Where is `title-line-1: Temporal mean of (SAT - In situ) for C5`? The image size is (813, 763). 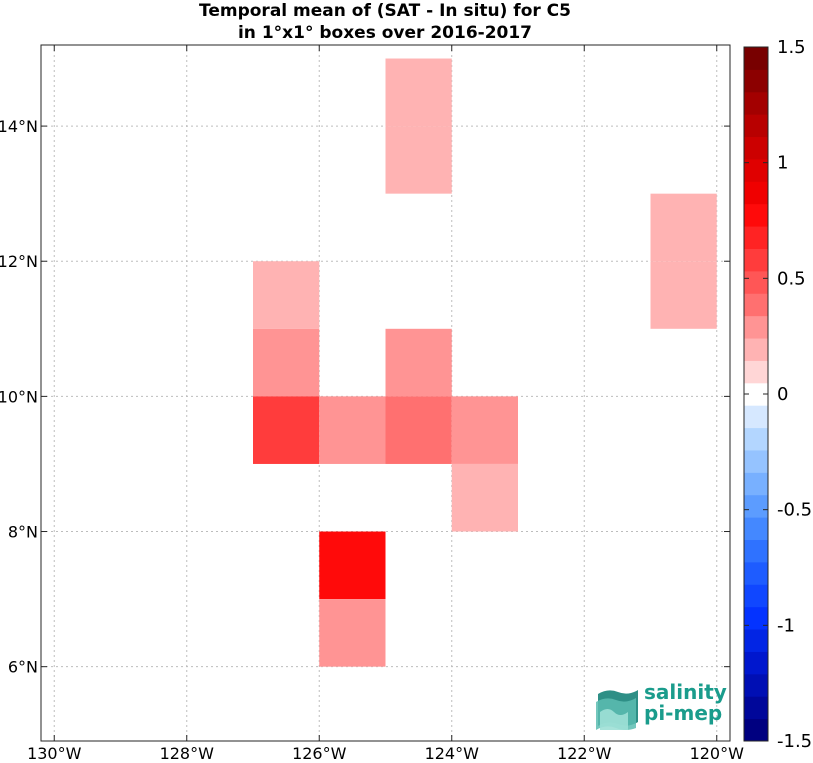 title-line-1: Temporal mean of (SAT - In situ) for C5 is located at coordinates (385, 11).